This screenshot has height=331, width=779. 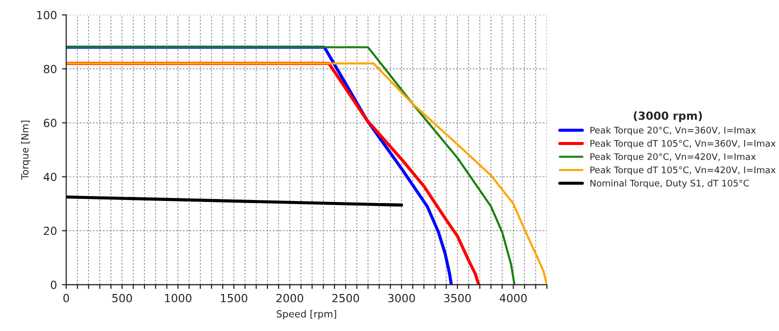 I want to click on legend-title: (3000 rpm), so click(x=668, y=116).